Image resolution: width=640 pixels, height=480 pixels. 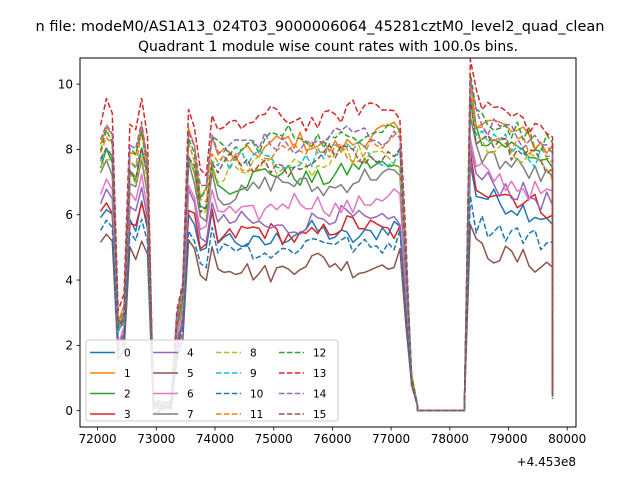 What do you see at coordinates (303, 394) in the screenshot?
I see `legend-item-14: 14` at bounding box center [303, 394].